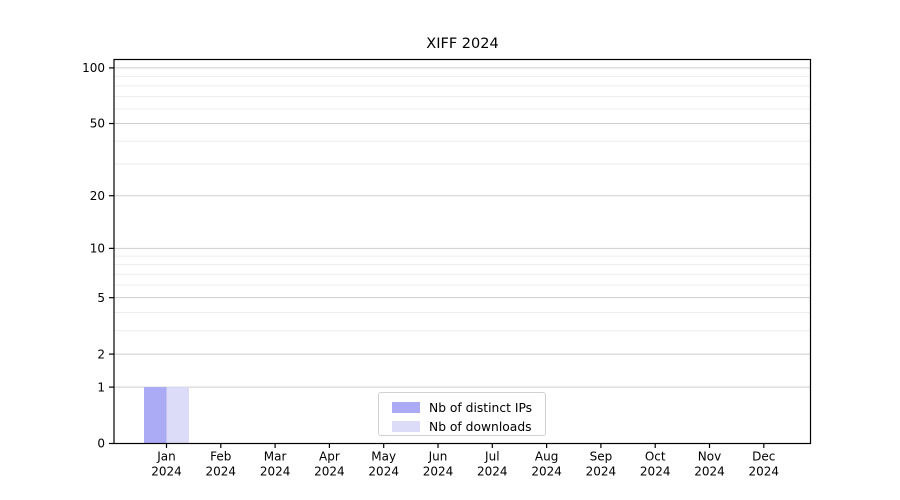 This screenshot has height=500, width=900. What do you see at coordinates (546, 457) in the screenshot?
I see `x-tick-label-month: Aug` at bounding box center [546, 457].